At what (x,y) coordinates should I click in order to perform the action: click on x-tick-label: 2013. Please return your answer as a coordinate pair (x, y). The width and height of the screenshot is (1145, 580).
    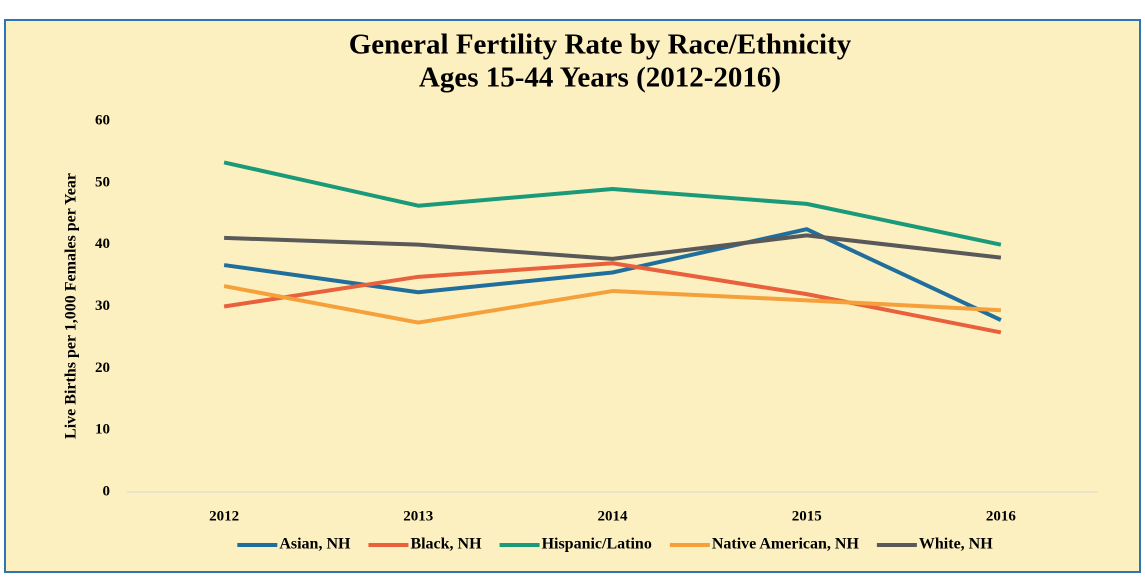
    Looking at the image, I should click on (418, 516).